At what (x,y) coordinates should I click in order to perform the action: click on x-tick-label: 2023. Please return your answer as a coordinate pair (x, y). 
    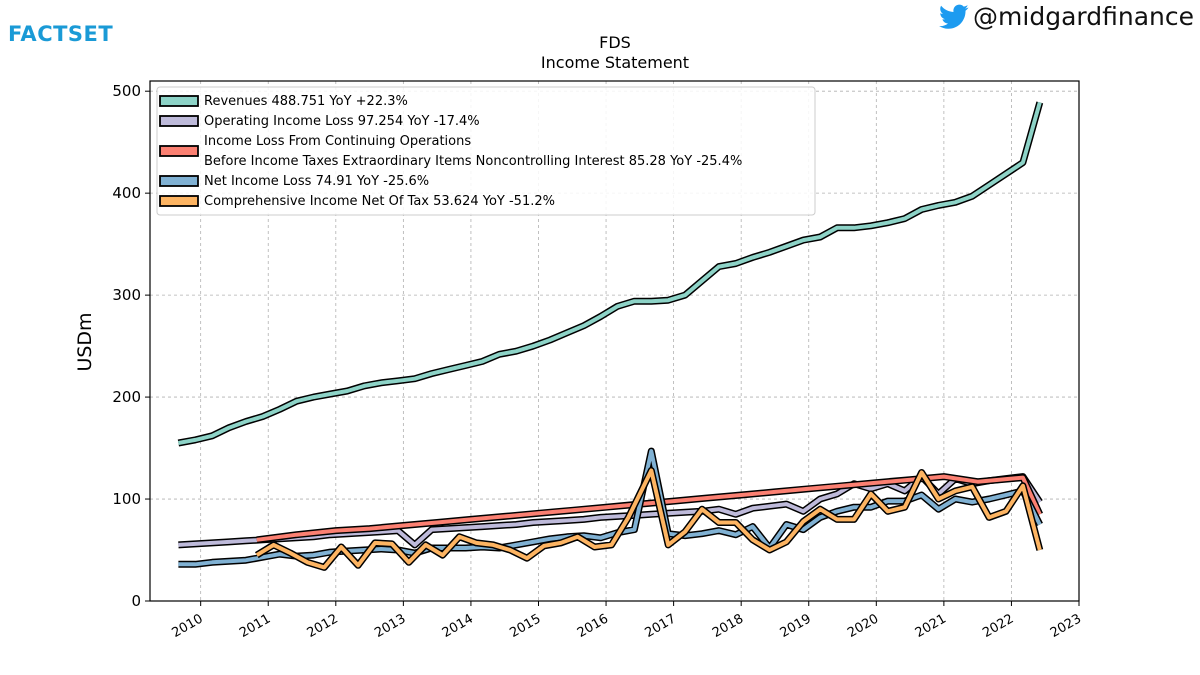
    Looking at the image, I should click on (1066, 626).